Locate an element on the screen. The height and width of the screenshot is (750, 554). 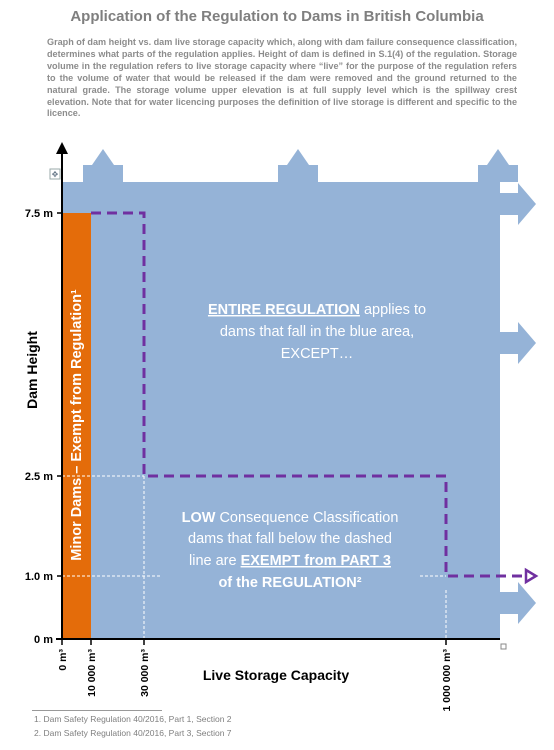
y-tick-label: 7.5 m is located at coordinates (39, 214).